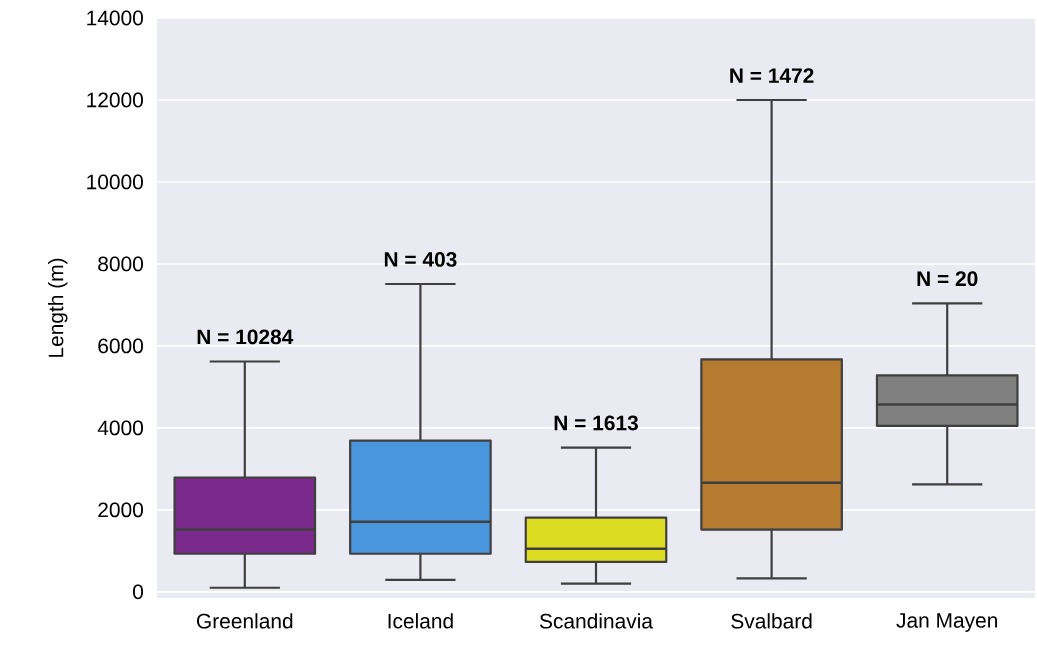 This screenshot has height=654, width=1037. I want to click on annotation: N = 403, so click(420, 259).